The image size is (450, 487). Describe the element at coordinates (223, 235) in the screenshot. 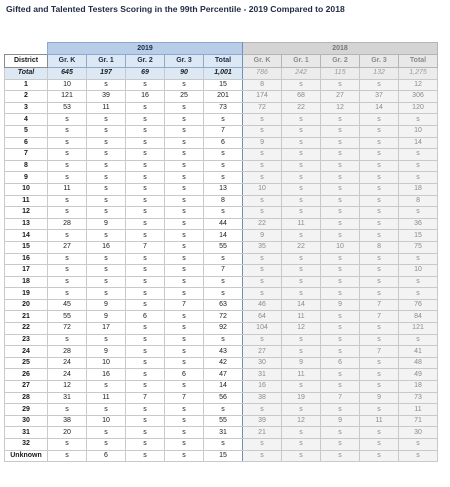

I see `cell-2019: 14` at that location.